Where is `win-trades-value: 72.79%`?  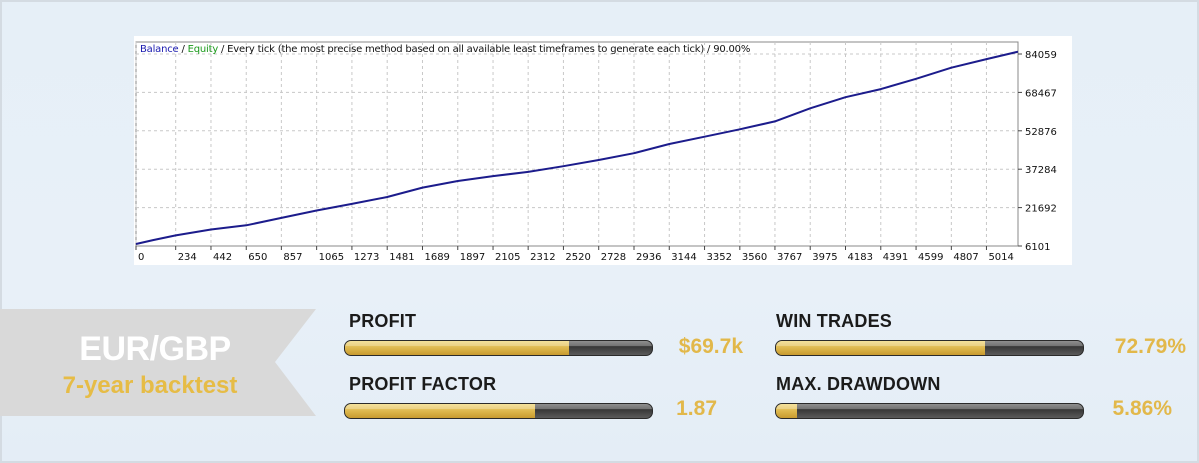 win-trades-value: 72.79% is located at coordinates (1150, 346).